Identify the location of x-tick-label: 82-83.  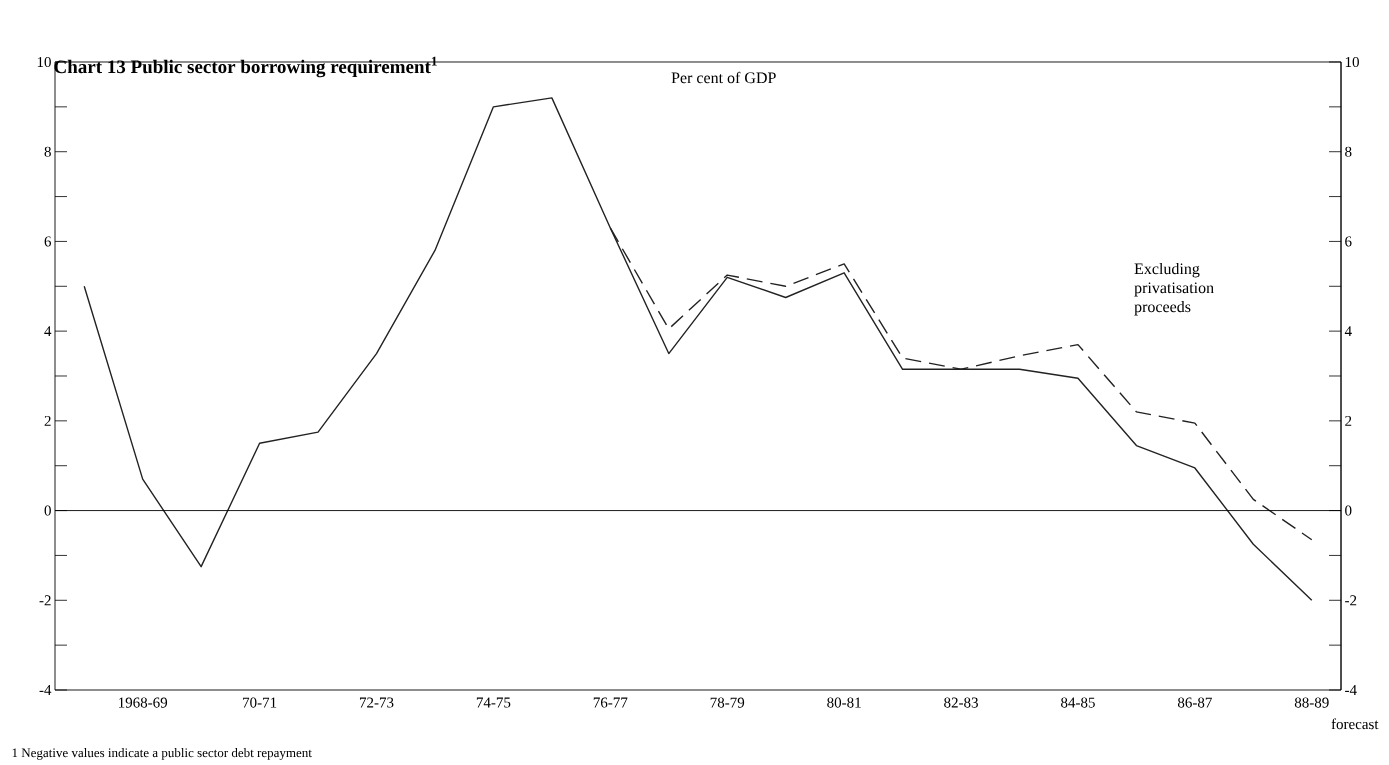
(961, 702).